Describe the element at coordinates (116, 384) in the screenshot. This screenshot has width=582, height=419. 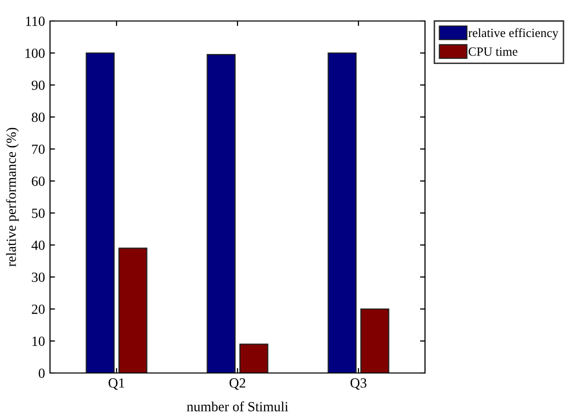
I see `x-tick-label: Q1` at that location.